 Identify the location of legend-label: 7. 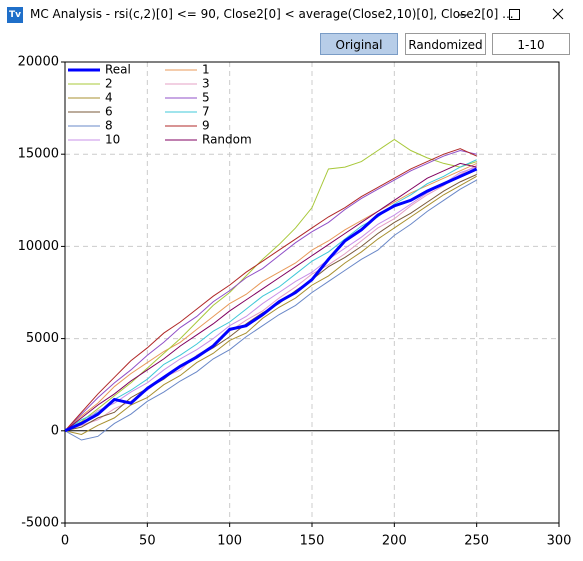
(206, 112).